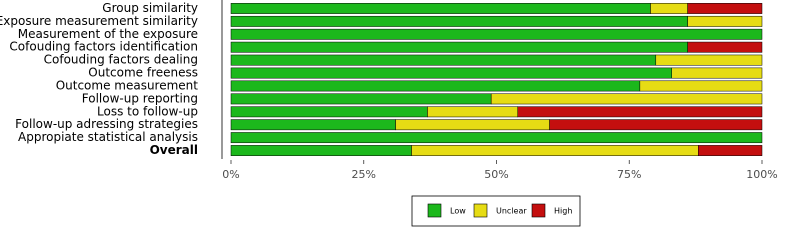  Describe the element at coordinates (103, 47) in the screenshot. I see `category-label: Cofouding factors identification` at that location.